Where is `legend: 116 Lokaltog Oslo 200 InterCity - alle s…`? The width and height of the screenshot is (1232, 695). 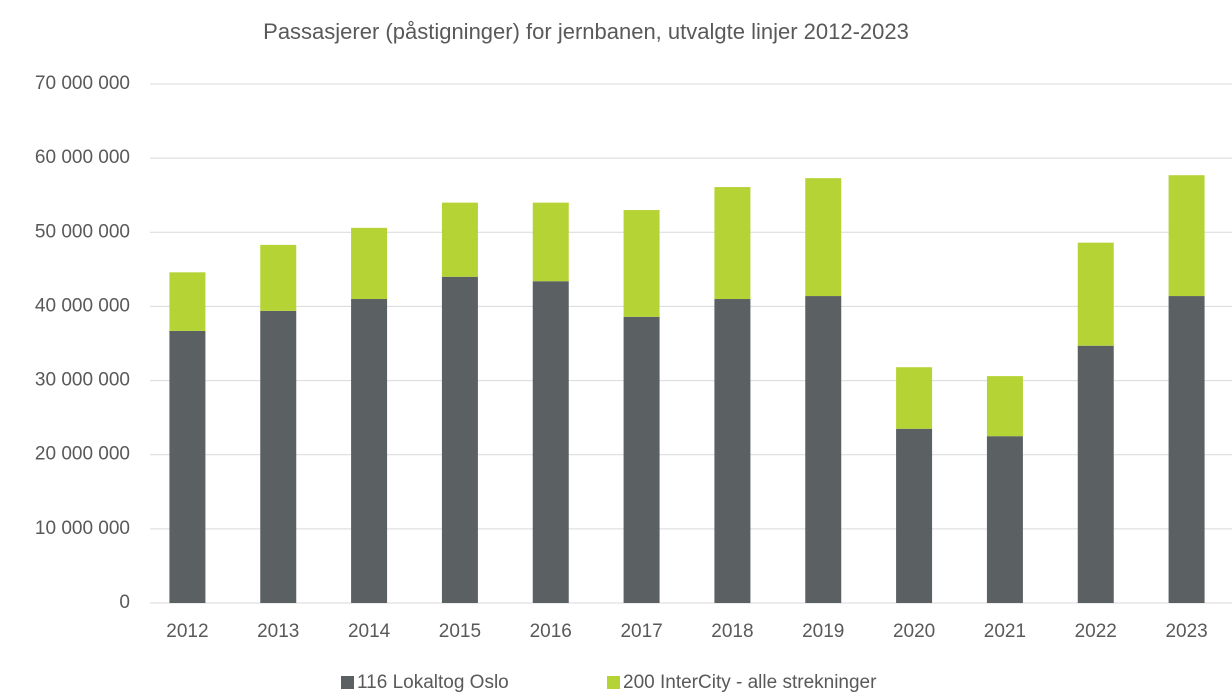
legend: 116 Lokaltog Oslo 200 InterCity - alle s… is located at coordinates (609, 682).